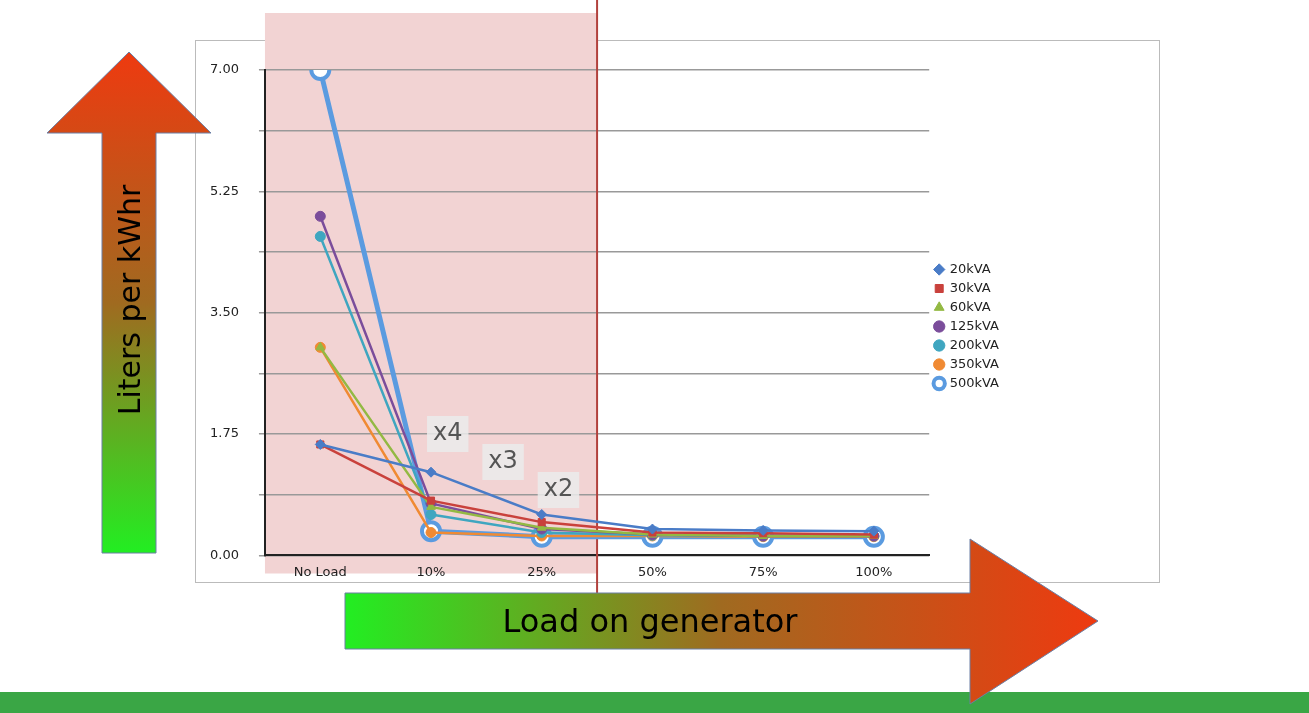 Image resolution: width=1309 pixels, height=713 pixels. What do you see at coordinates (974, 382) in the screenshot?
I see `legend-label: 500kVA` at bounding box center [974, 382].